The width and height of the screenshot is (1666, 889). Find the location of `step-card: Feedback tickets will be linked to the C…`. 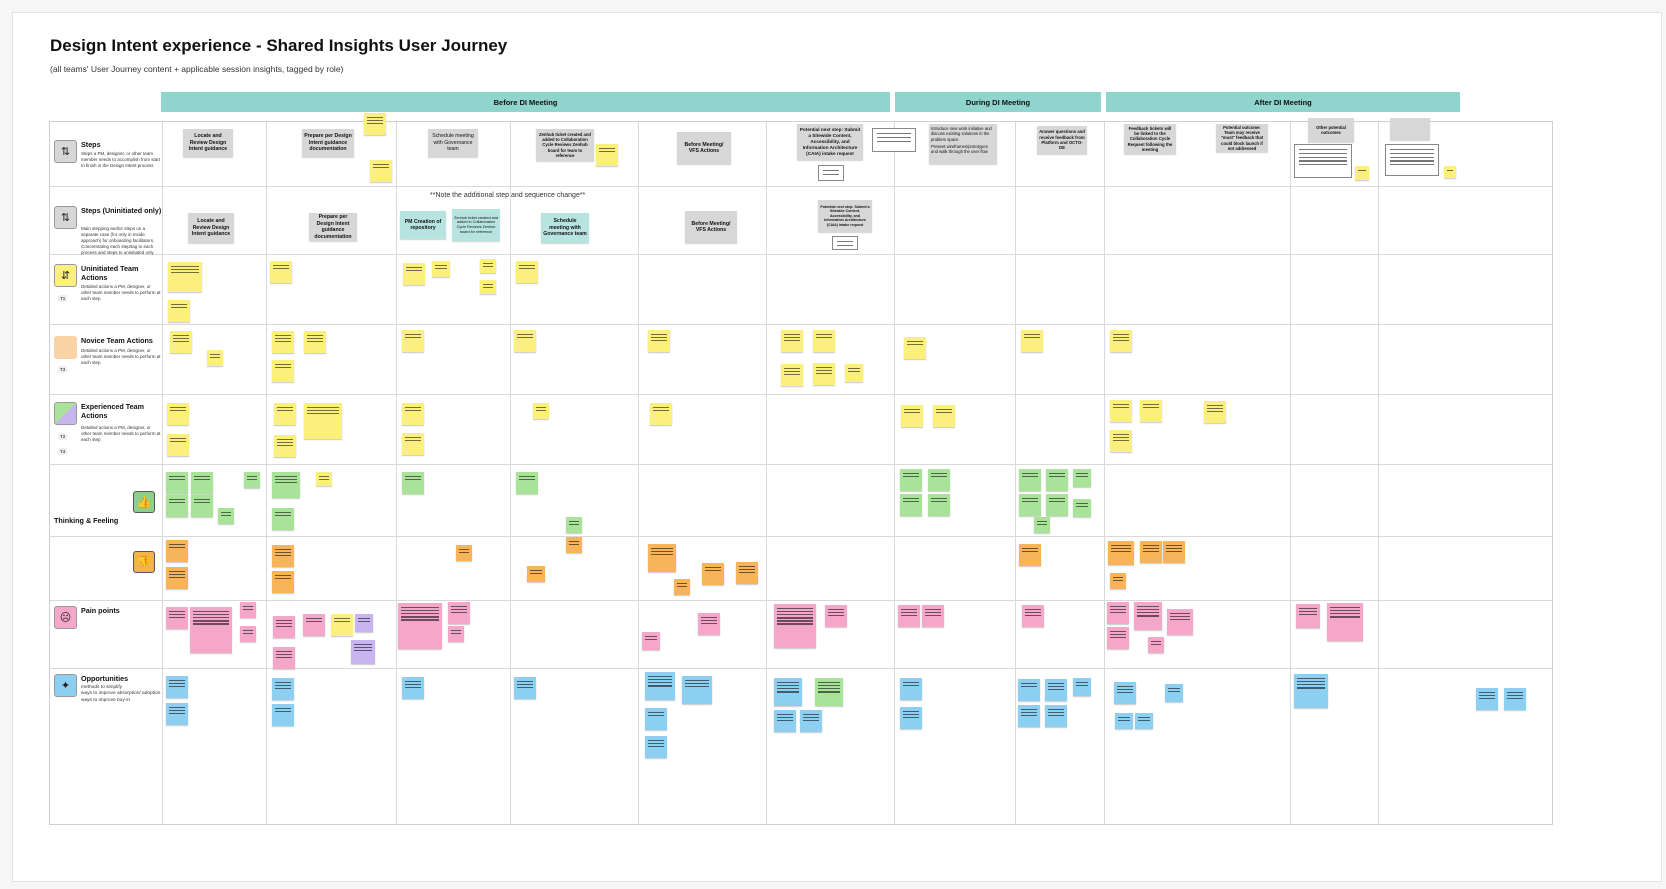

step-card: Feedback tickets will be linked to the C… is located at coordinates (1150, 139).